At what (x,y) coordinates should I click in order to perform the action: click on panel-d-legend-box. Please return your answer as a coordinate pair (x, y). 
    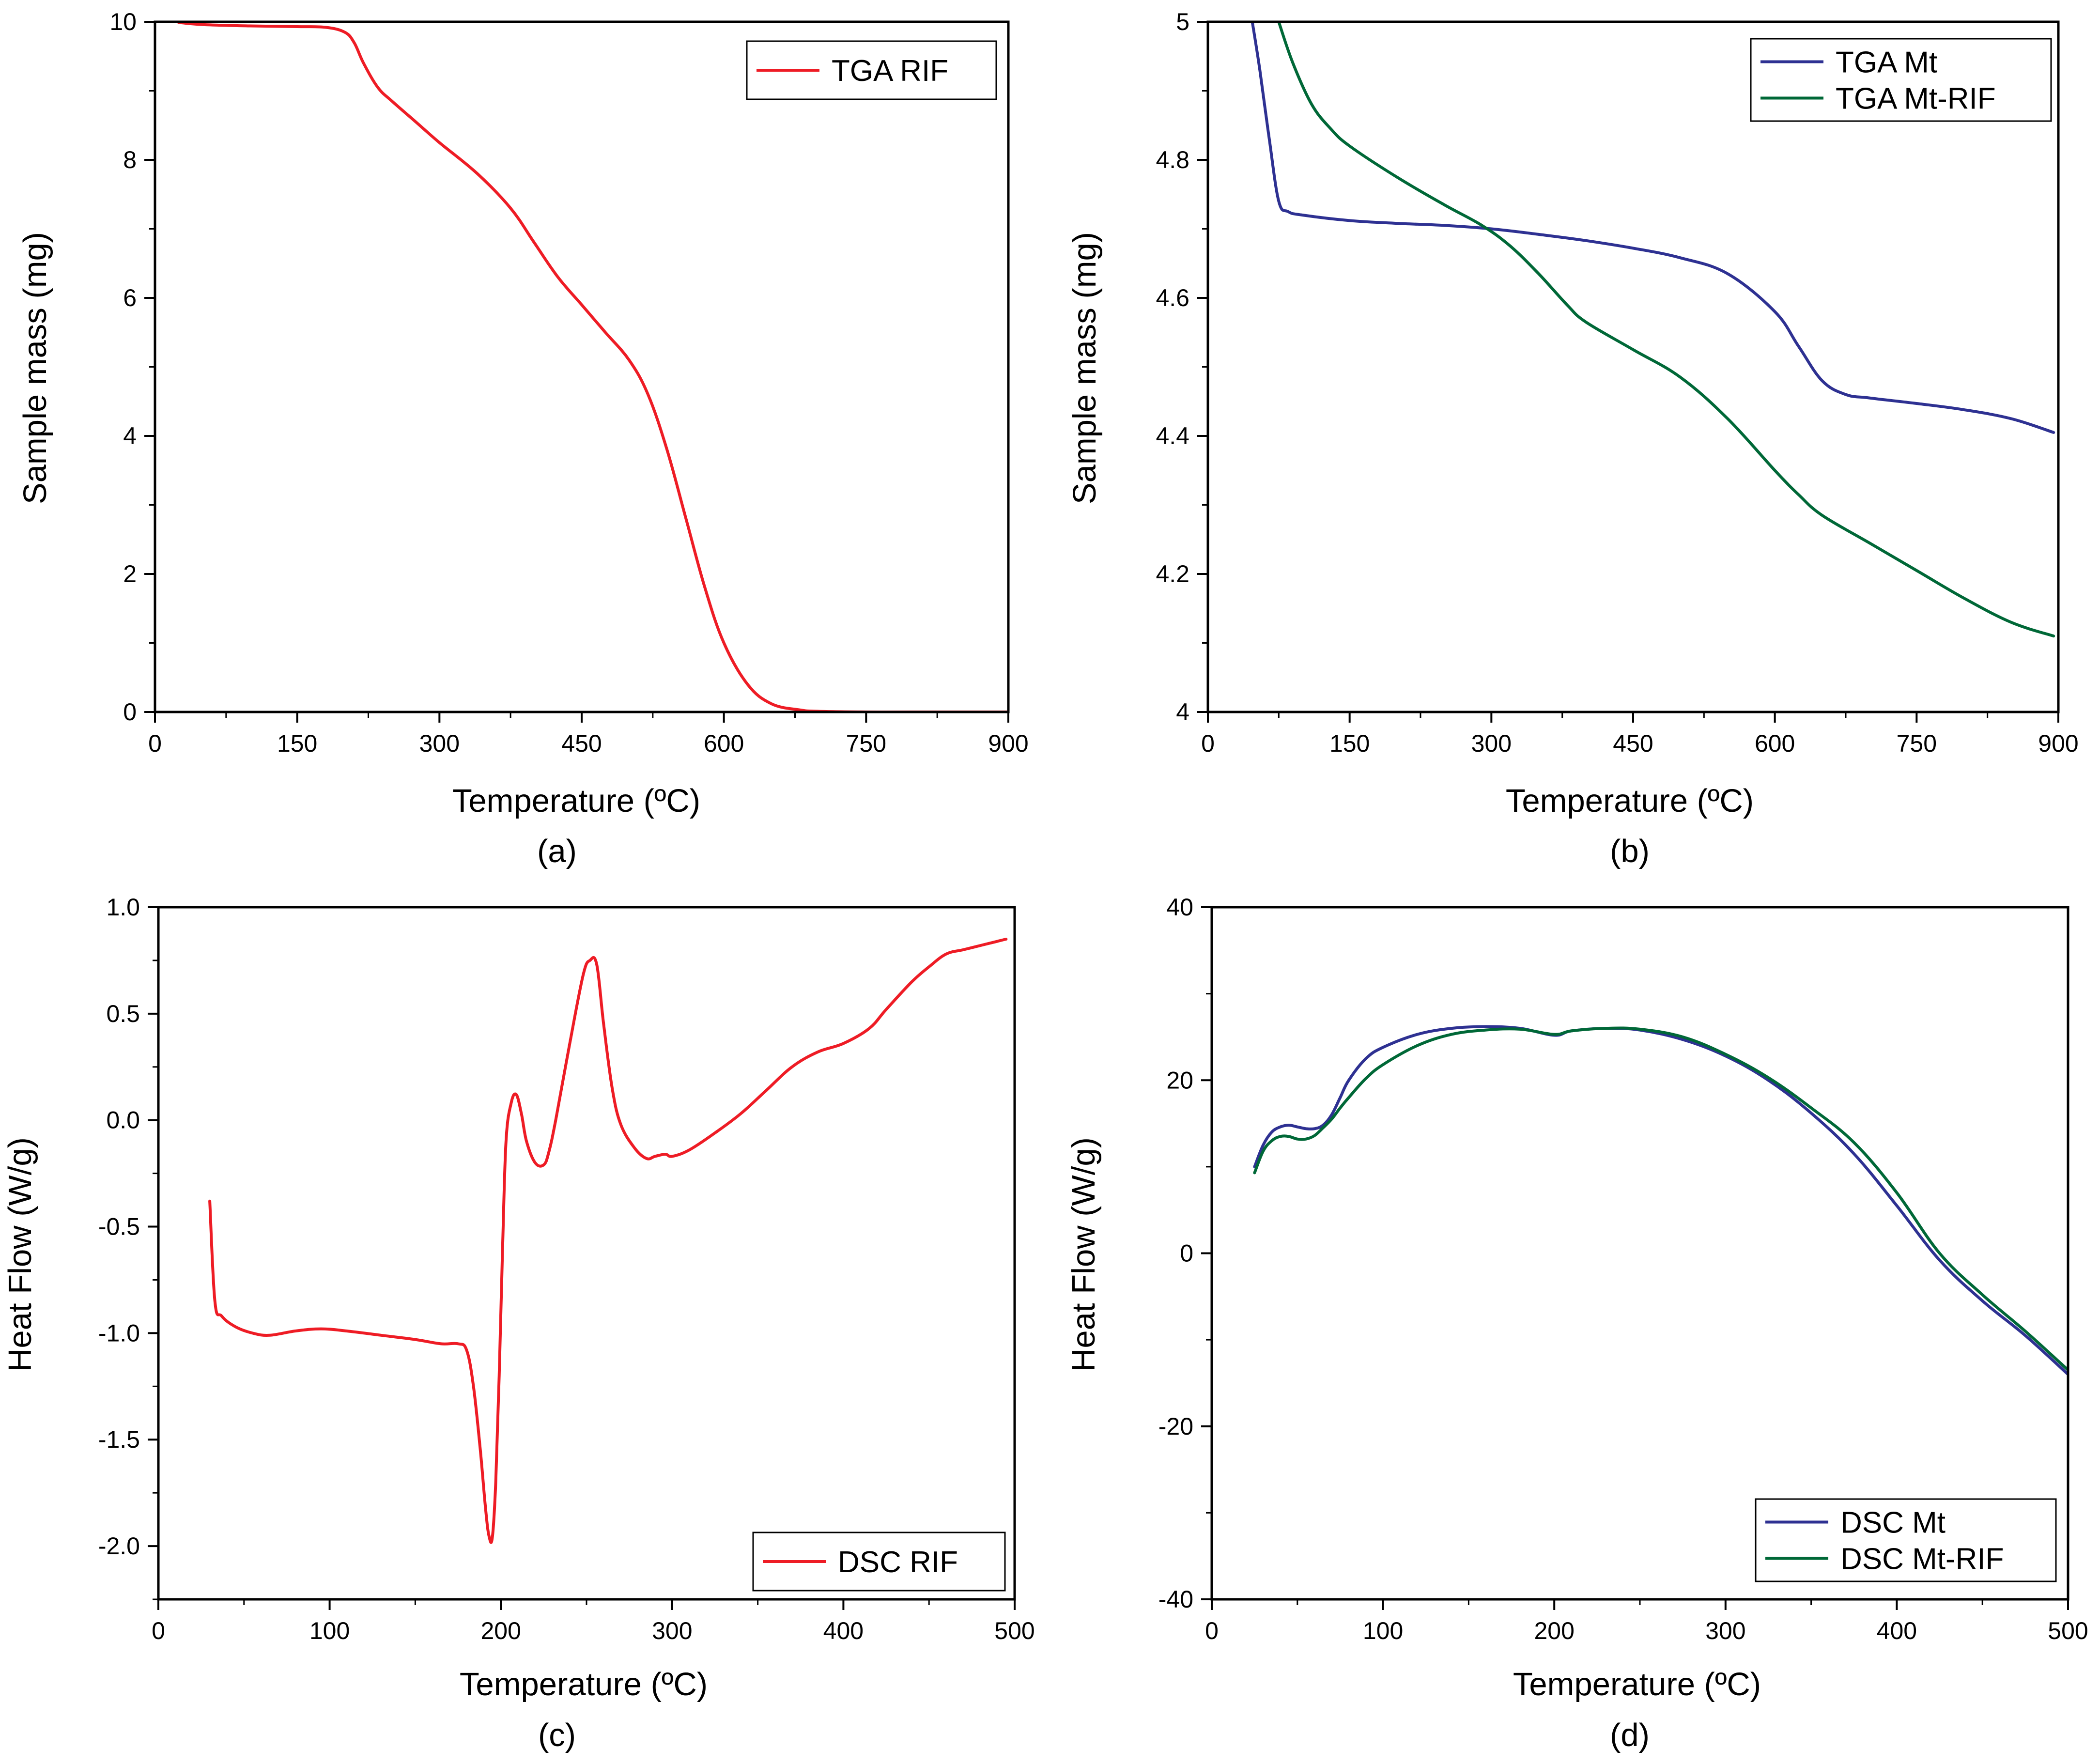
    Looking at the image, I should click on (1906, 1540).